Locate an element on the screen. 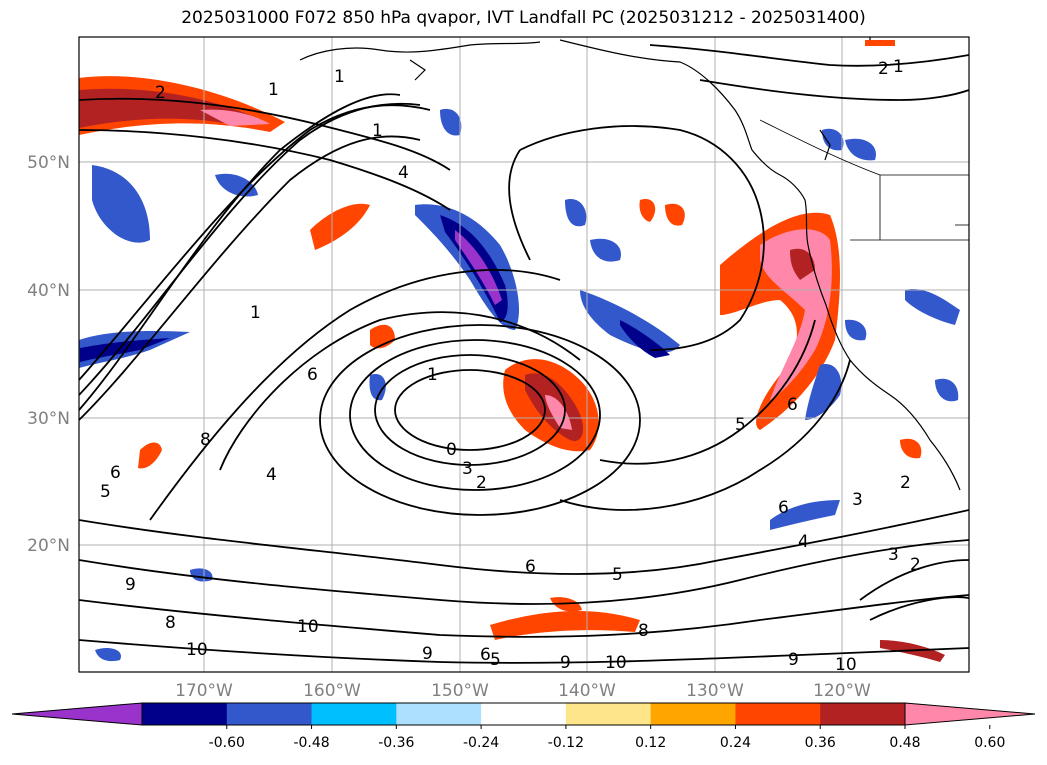 This screenshot has width=1047, height=765. colorbar-tick-label: 0.48 is located at coordinates (904, 743).